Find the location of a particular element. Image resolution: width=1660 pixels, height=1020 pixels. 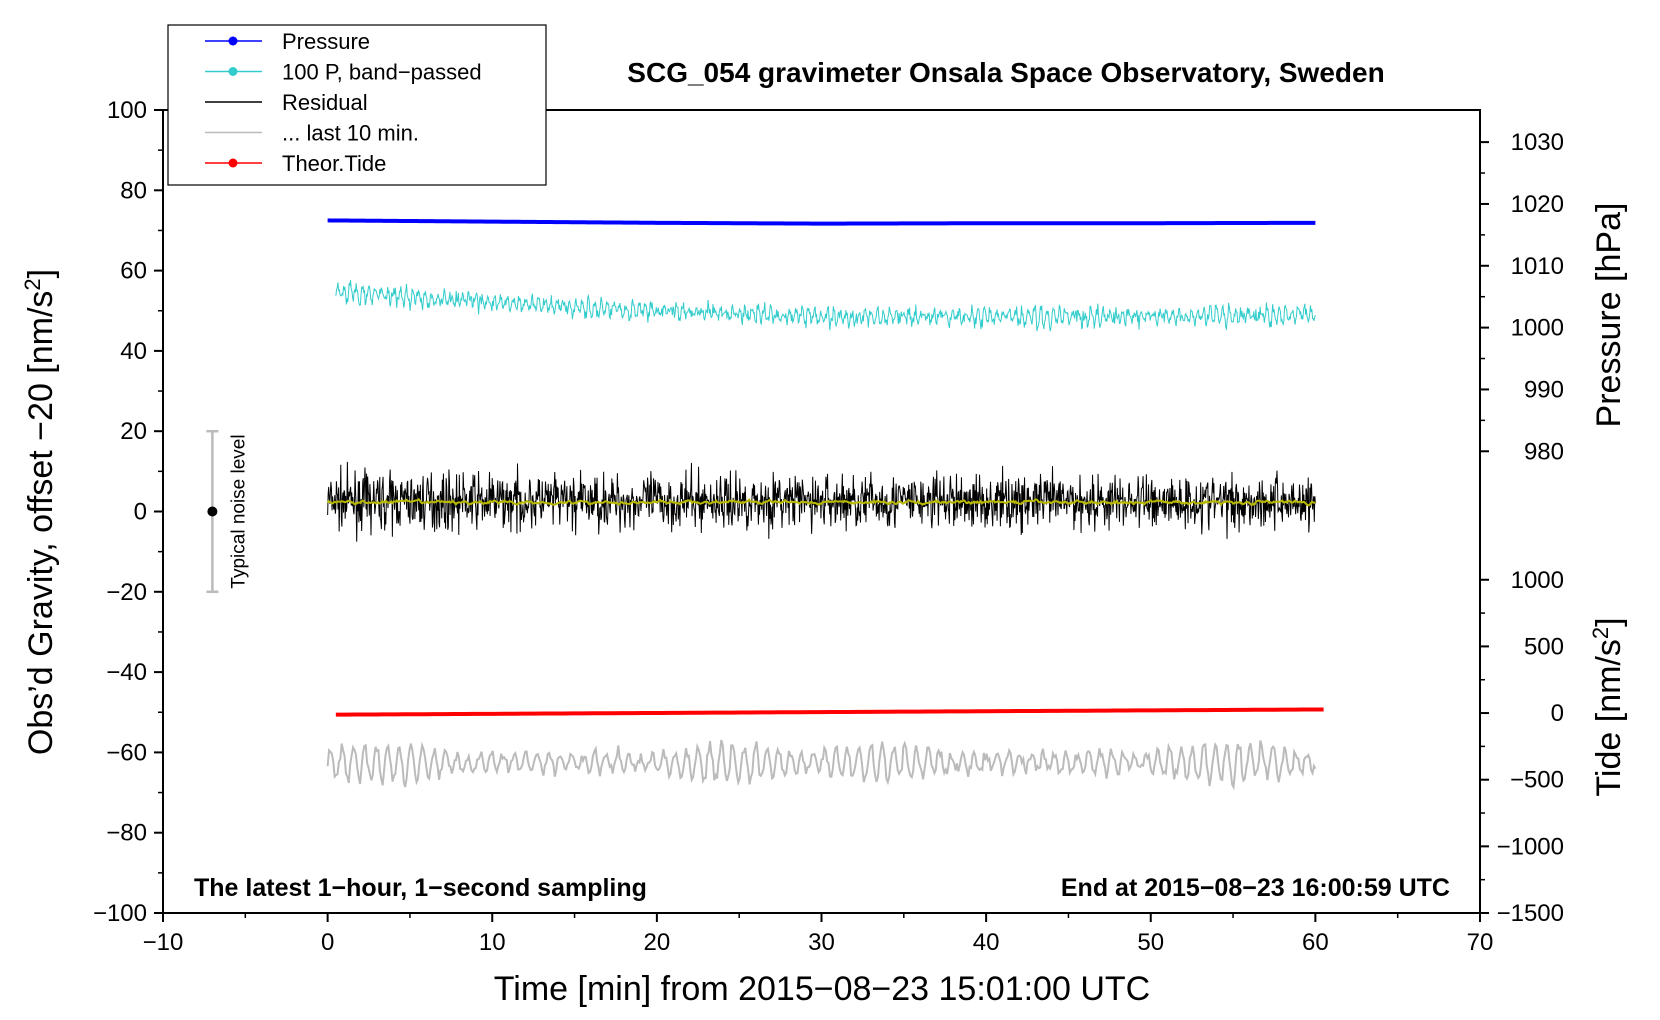

tide-tick-label: 1000 is located at coordinates (1537, 580).